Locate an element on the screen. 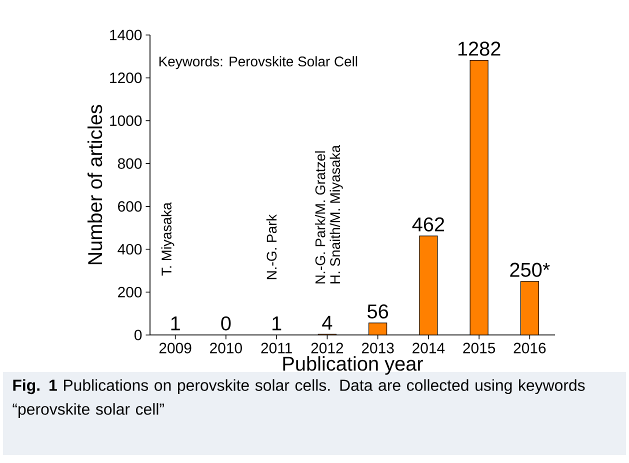 The height and width of the screenshot is (463, 629). y-tick-label: 400 is located at coordinates (130, 249).